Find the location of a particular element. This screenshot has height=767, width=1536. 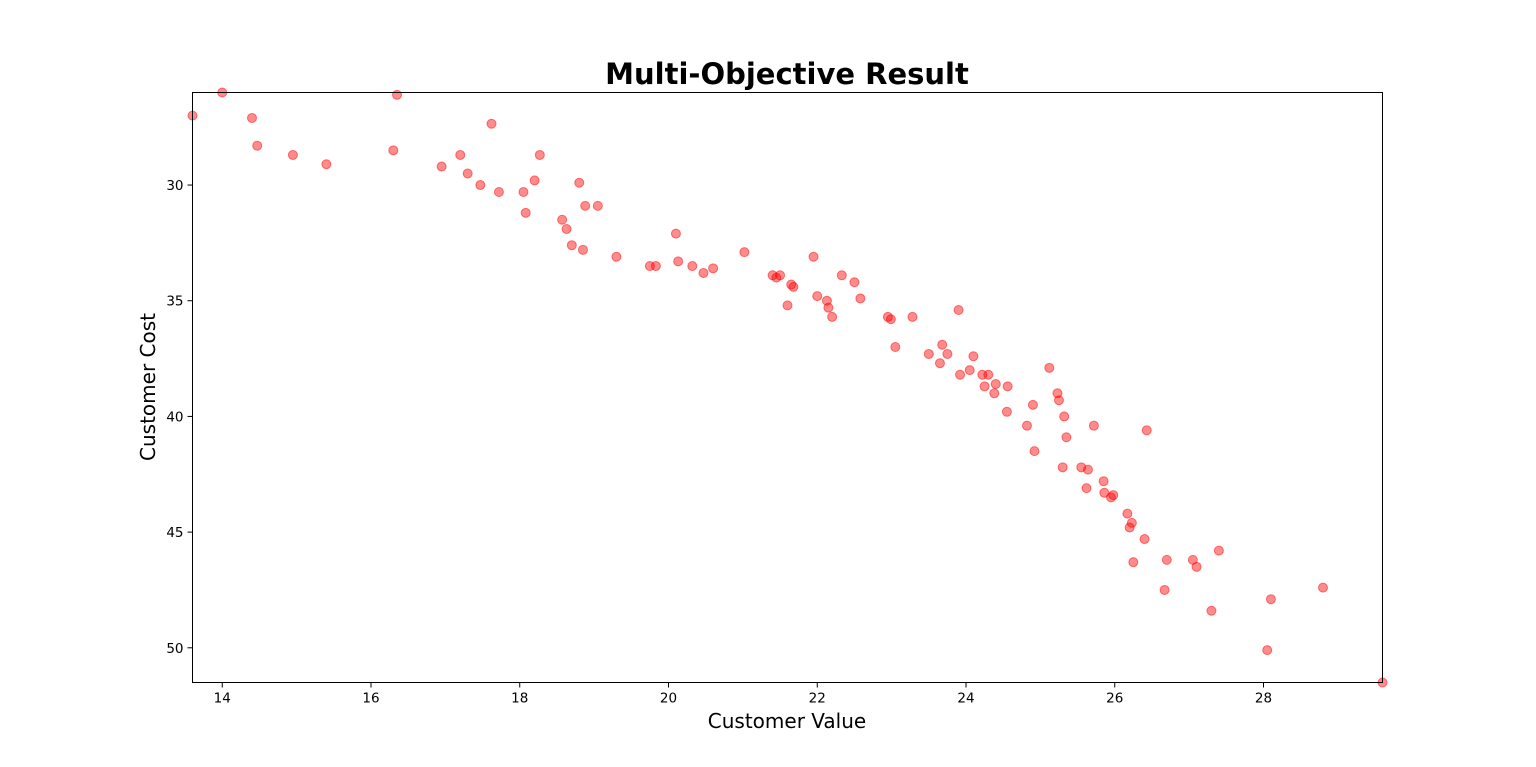

chart-title: Multi-Objective Result is located at coordinates (787, 74).